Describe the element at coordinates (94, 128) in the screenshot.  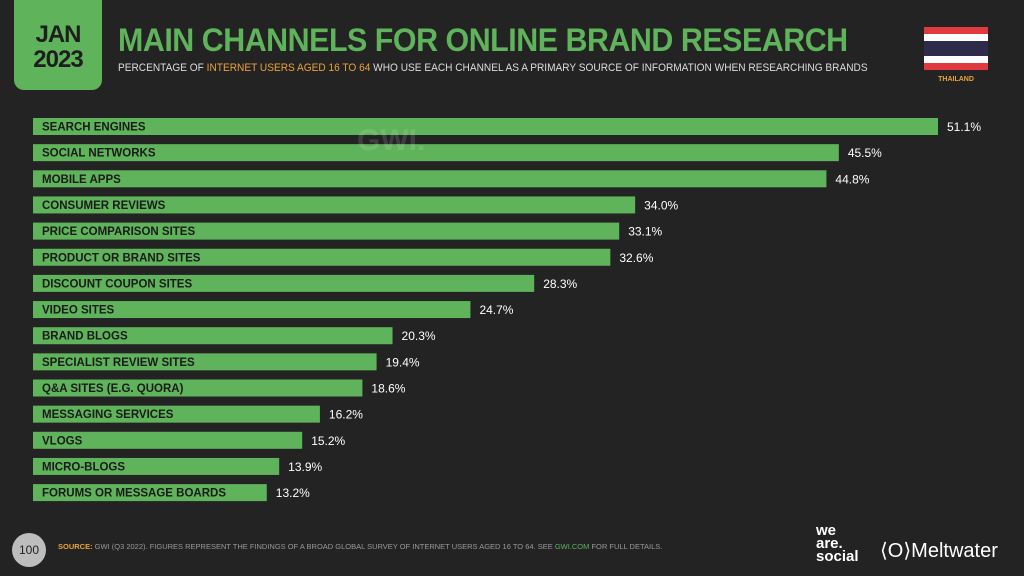
I see `category-label: SEARCH ENGINES` at that location.